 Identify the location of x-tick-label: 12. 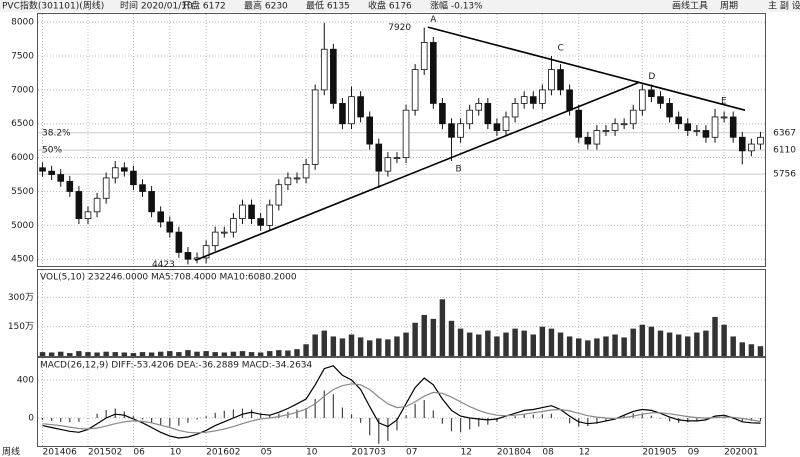
(584, 452).